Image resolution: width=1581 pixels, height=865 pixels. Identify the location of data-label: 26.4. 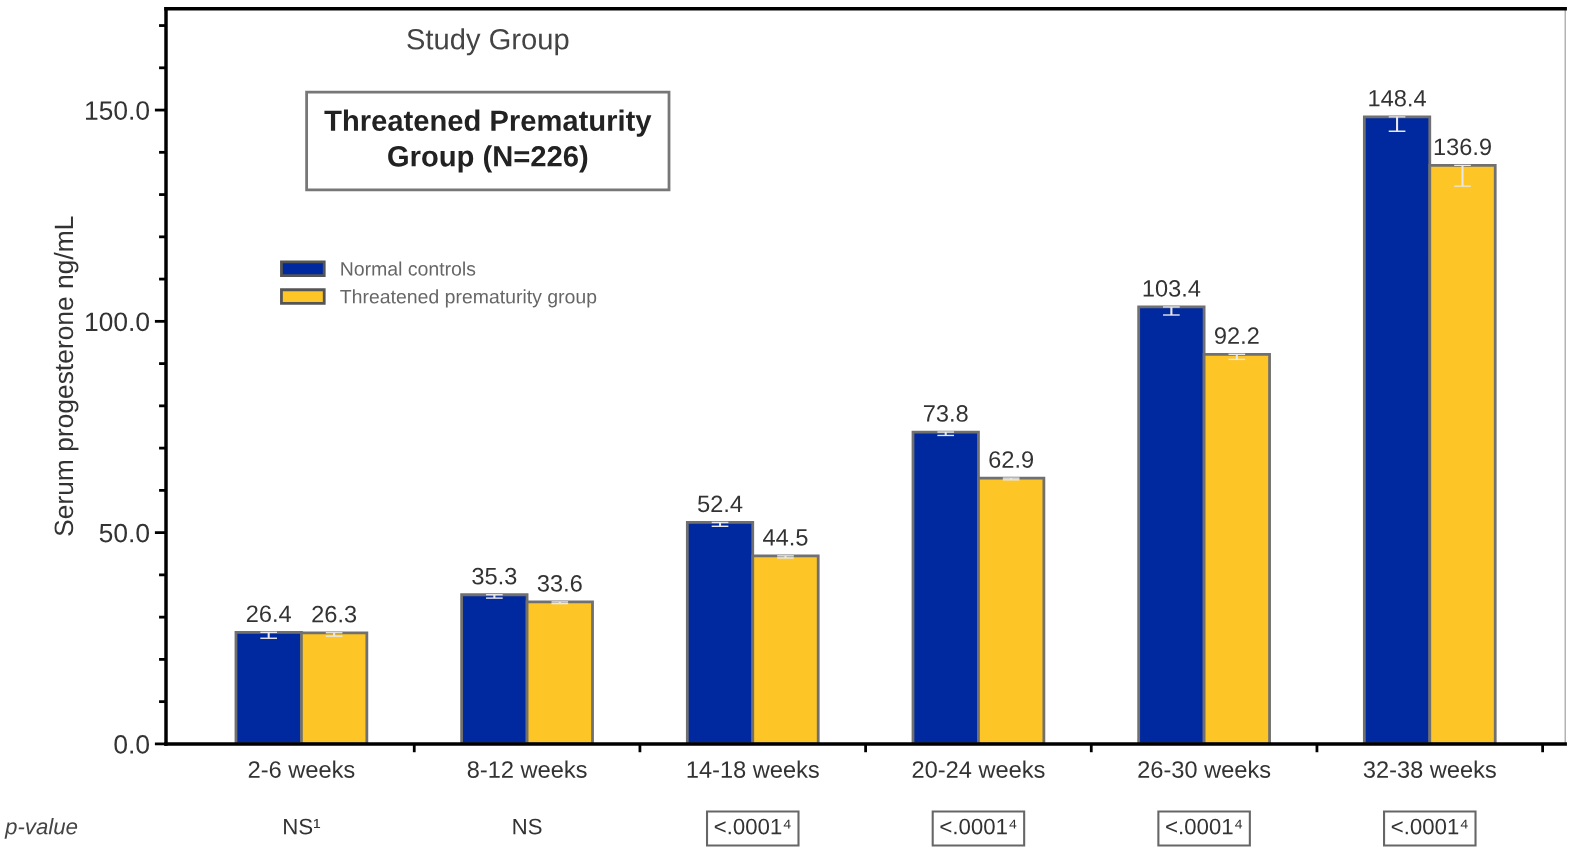
(268, 614).